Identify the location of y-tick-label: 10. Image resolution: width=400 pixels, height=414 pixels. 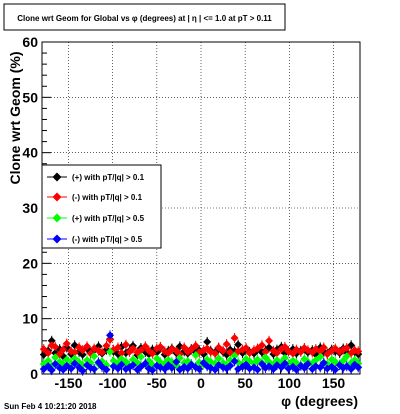
(30, 319).